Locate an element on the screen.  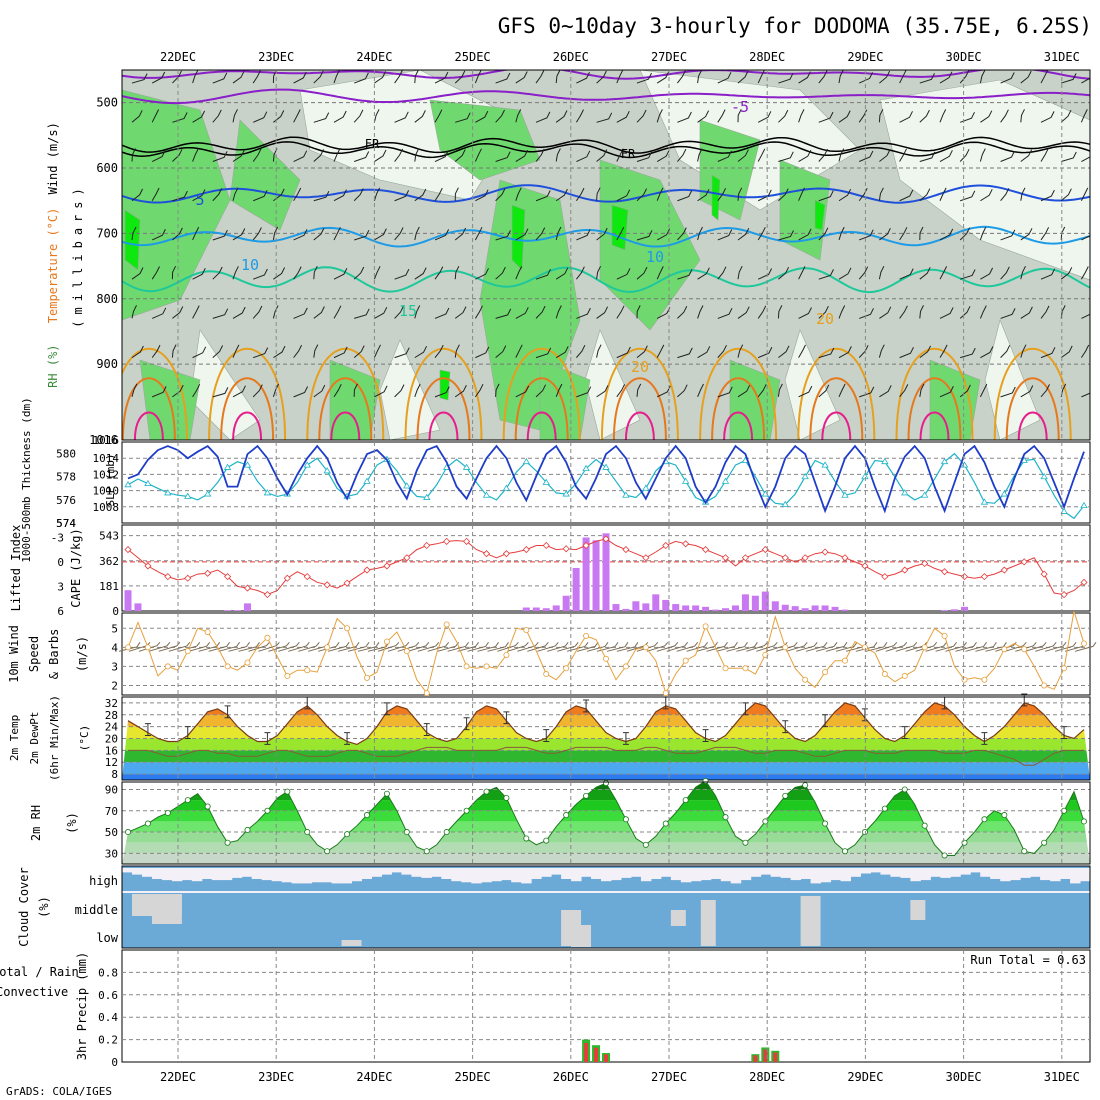
date-label-top: 29DEC is located at coordinates (865, 57).